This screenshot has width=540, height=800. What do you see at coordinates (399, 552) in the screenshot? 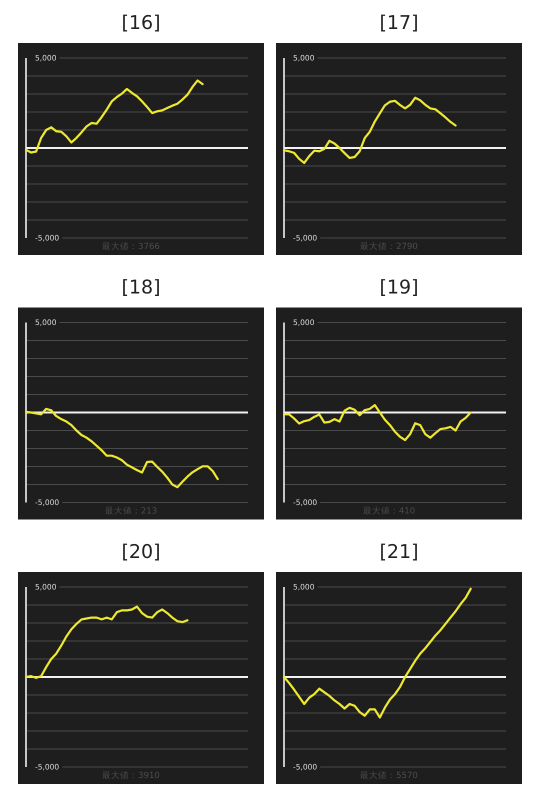
I see `chart-title: [21]` at bounding box center [399, 552].